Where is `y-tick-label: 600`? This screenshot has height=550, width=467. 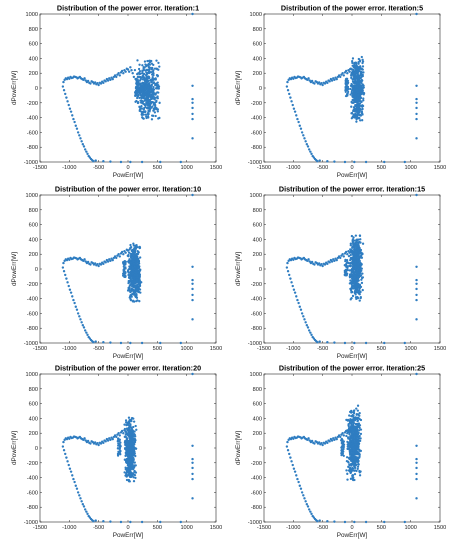 y-tick-label: 600 is located at coordinates (257, 405).